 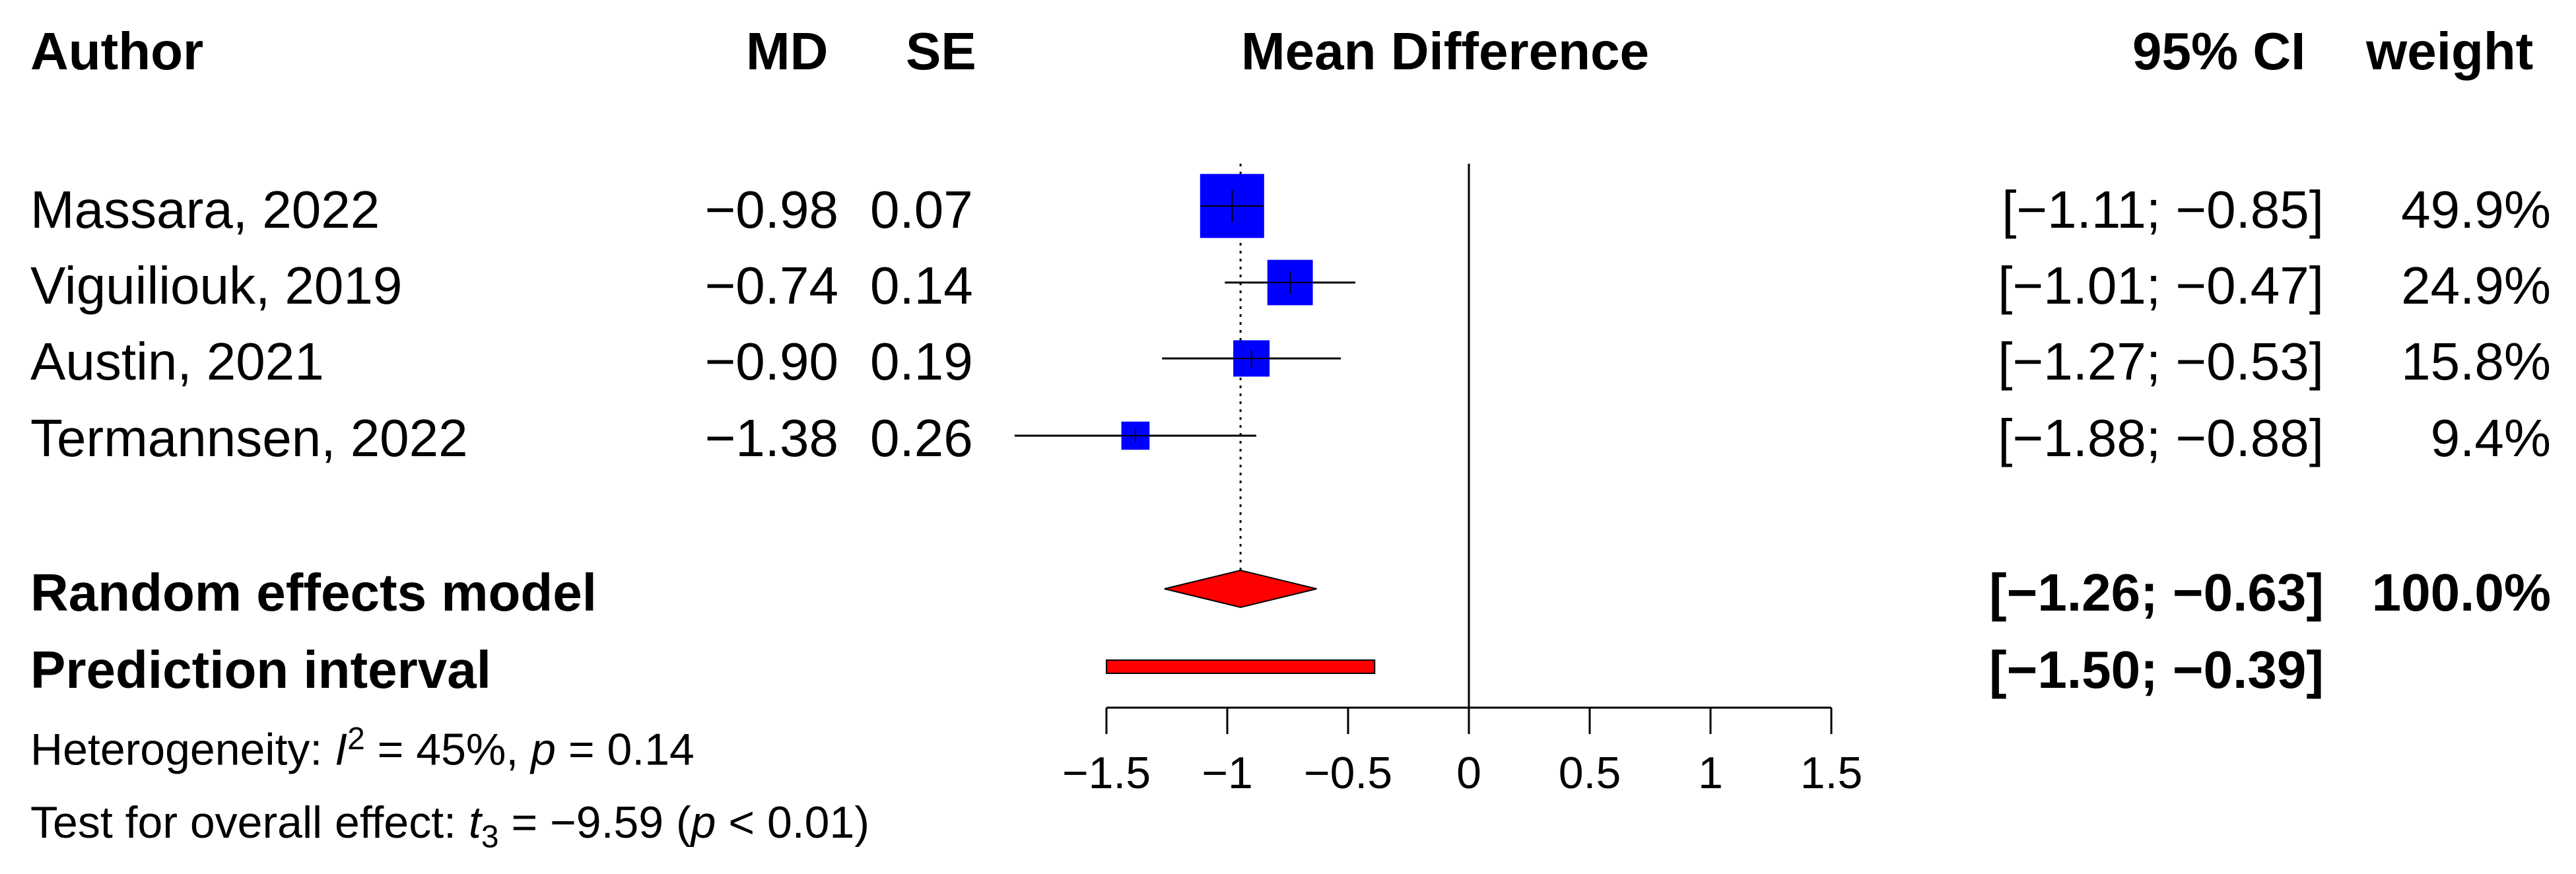 I want to click on header-md: MD, so click(x=788, y=51).